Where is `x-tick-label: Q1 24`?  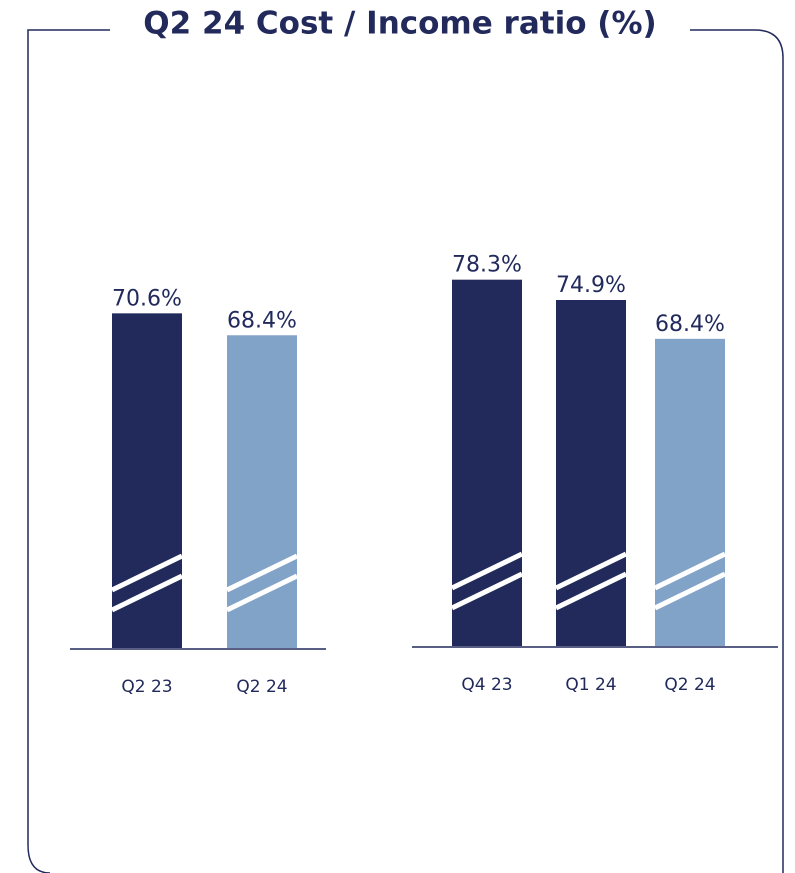
x-tick-label: Q1 24 is located at coordinates (590, 685).